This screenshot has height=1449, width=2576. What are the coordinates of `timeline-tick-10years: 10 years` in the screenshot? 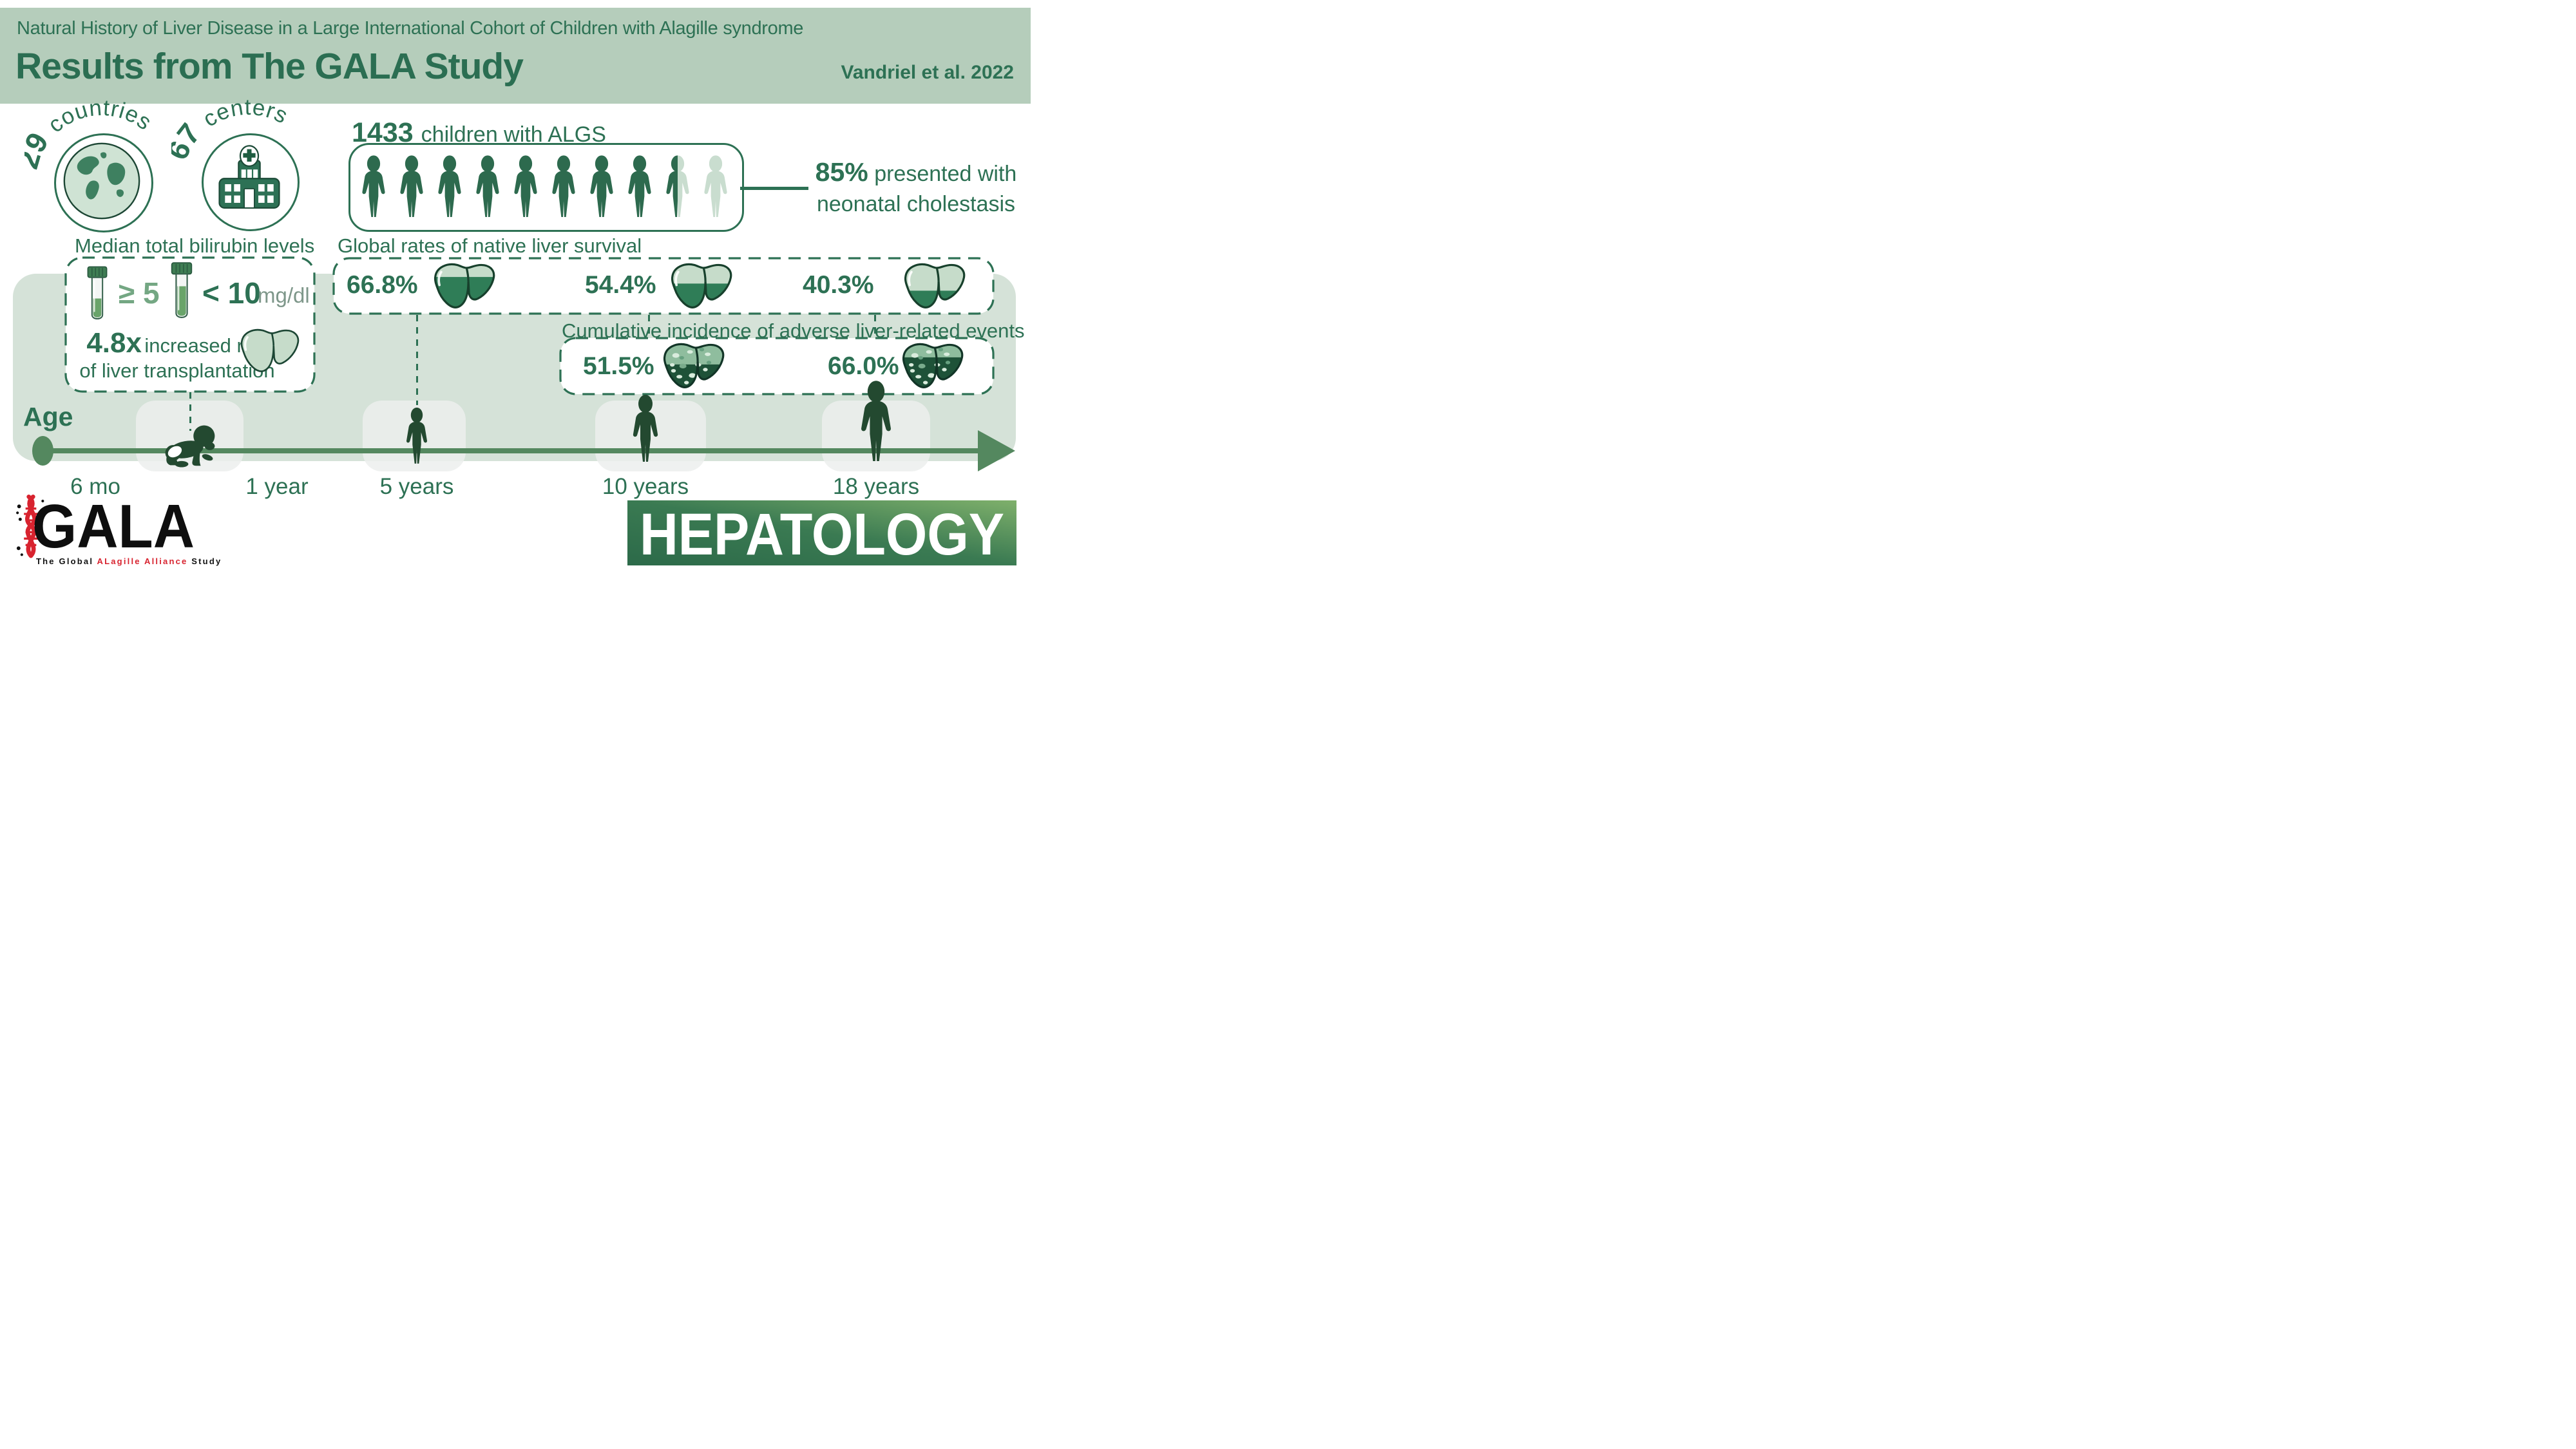 It's located at (645, 486).